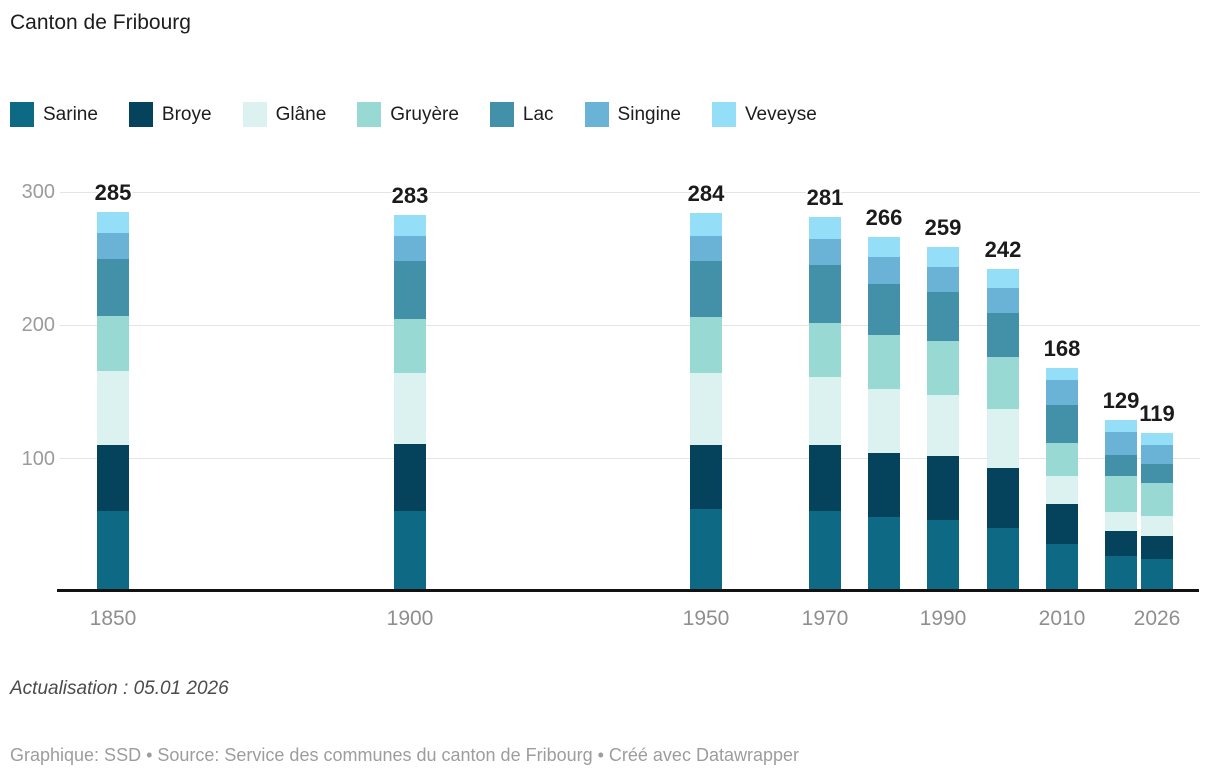 The image size is (1220, 782). Describe the element at coordinates (424, 114) in the screenshot. I see `legend-label: Gruyère` at that location.